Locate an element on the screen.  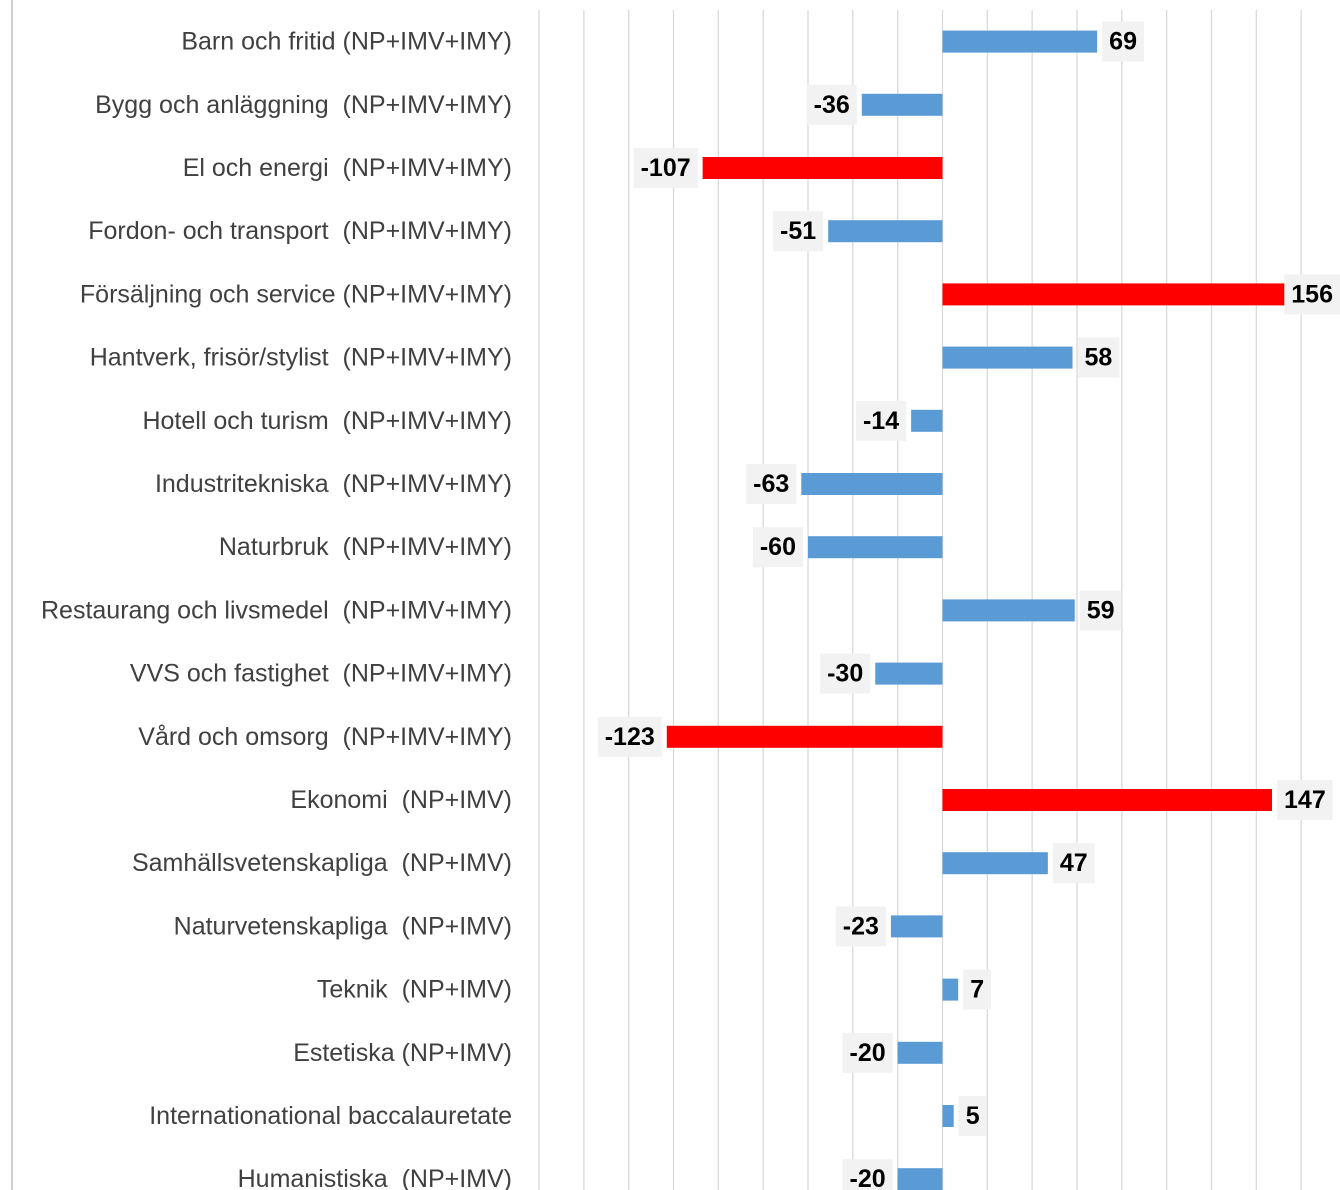
data-label-text: -23 is located at coordinates (861, 926).